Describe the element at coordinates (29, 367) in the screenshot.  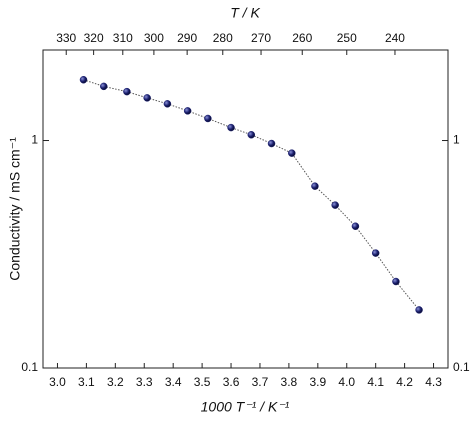
I see `y-tick-label: 0.1` at that location.